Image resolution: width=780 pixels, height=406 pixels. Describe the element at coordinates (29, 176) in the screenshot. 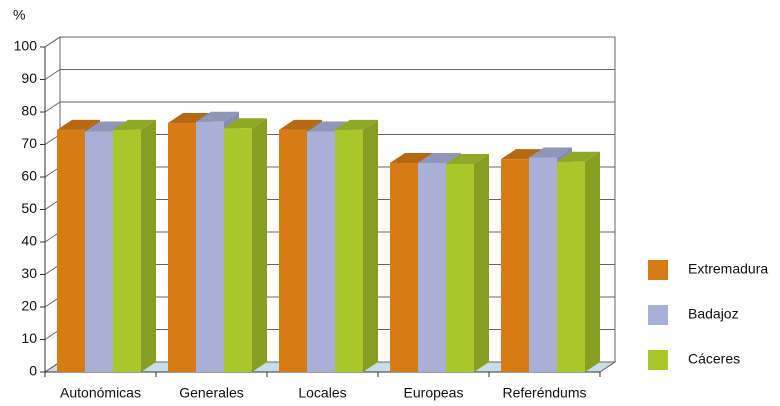

I see `y-tick-label: 60` at that location.